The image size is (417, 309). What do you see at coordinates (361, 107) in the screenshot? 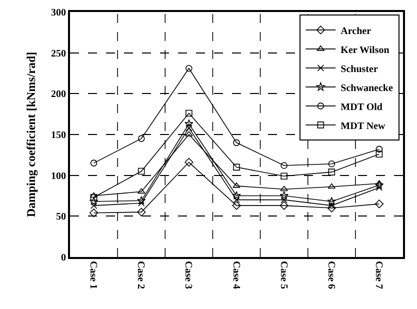
I see `legend-label: MDT Old` at bounding box center [361, 107].